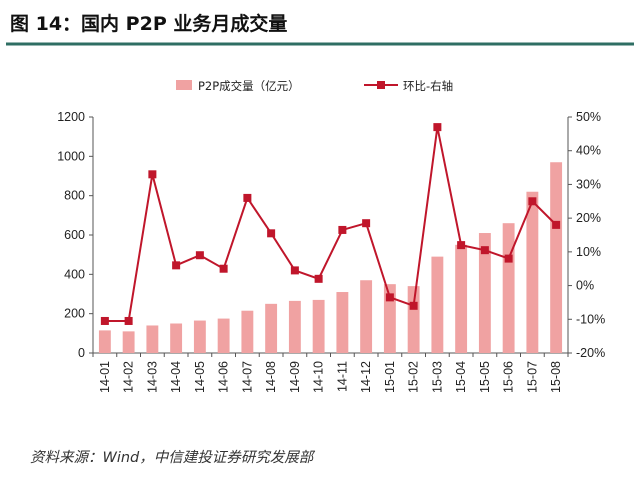 The height and width of the screenshot is (482, 640). Describe the element at coordinates (295, 377) in the screenshot. I see `x-tick-label: 14-09` at that location.